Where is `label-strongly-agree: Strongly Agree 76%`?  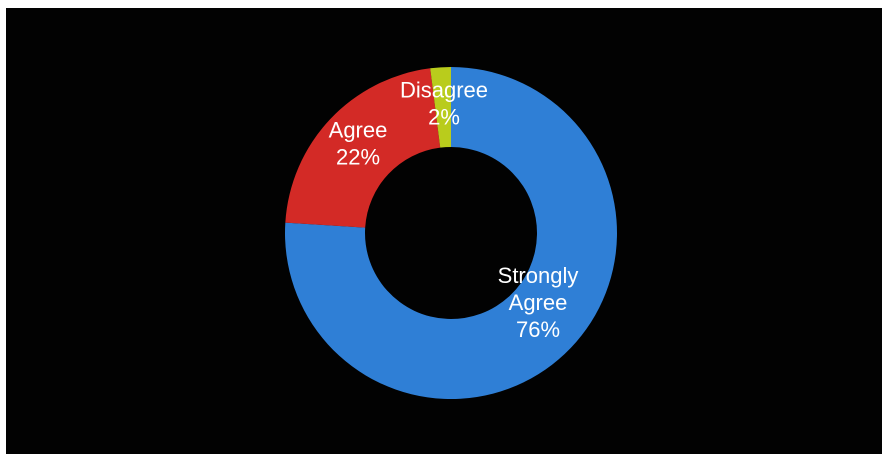 label-strongly-agree: Strongly Agree 76% is located at coordinates (538, 302).